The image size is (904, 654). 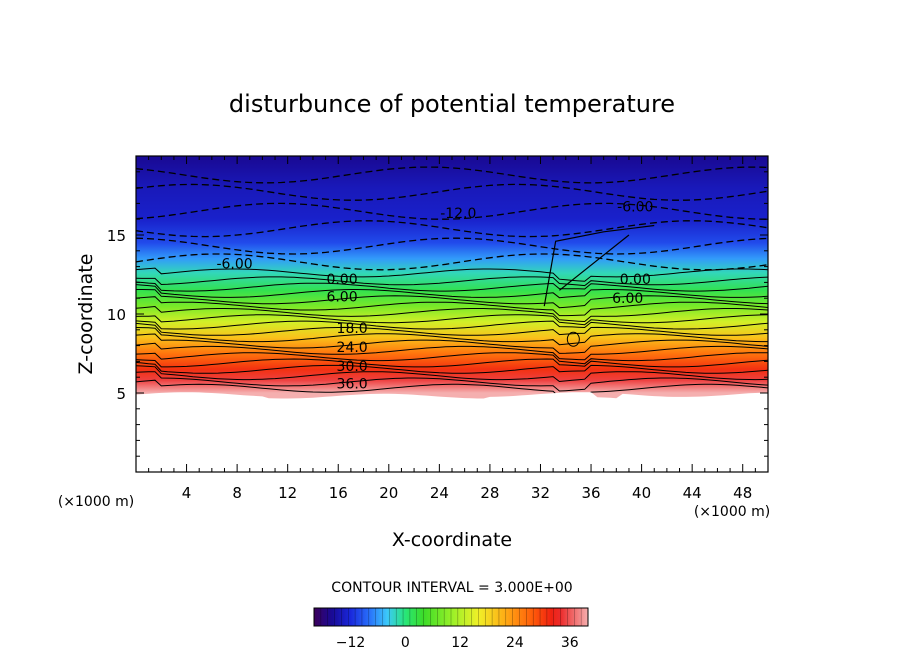 What do you see at coordinates (452, 104) in the screenshot?
I see `chart-title: disturbunce of potential temperature` at bounding box center [452, 104].